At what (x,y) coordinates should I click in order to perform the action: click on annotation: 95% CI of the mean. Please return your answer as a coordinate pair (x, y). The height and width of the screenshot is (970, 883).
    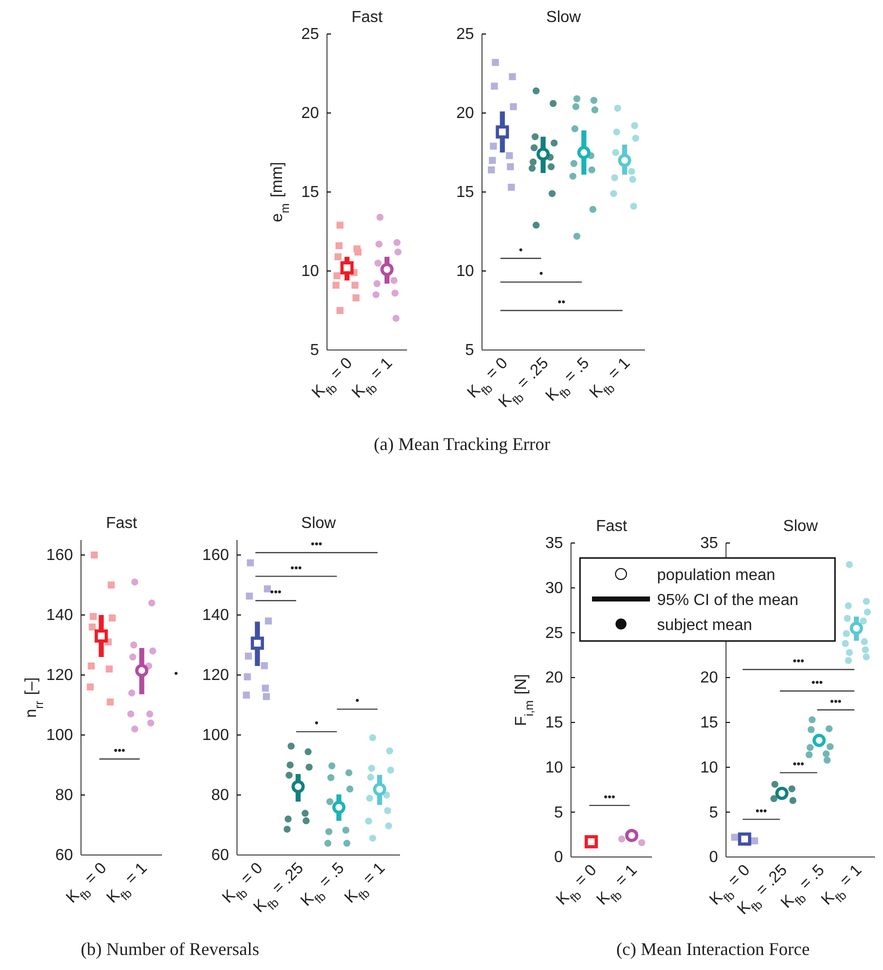
    Looking at the image, I should click on (727, 600).